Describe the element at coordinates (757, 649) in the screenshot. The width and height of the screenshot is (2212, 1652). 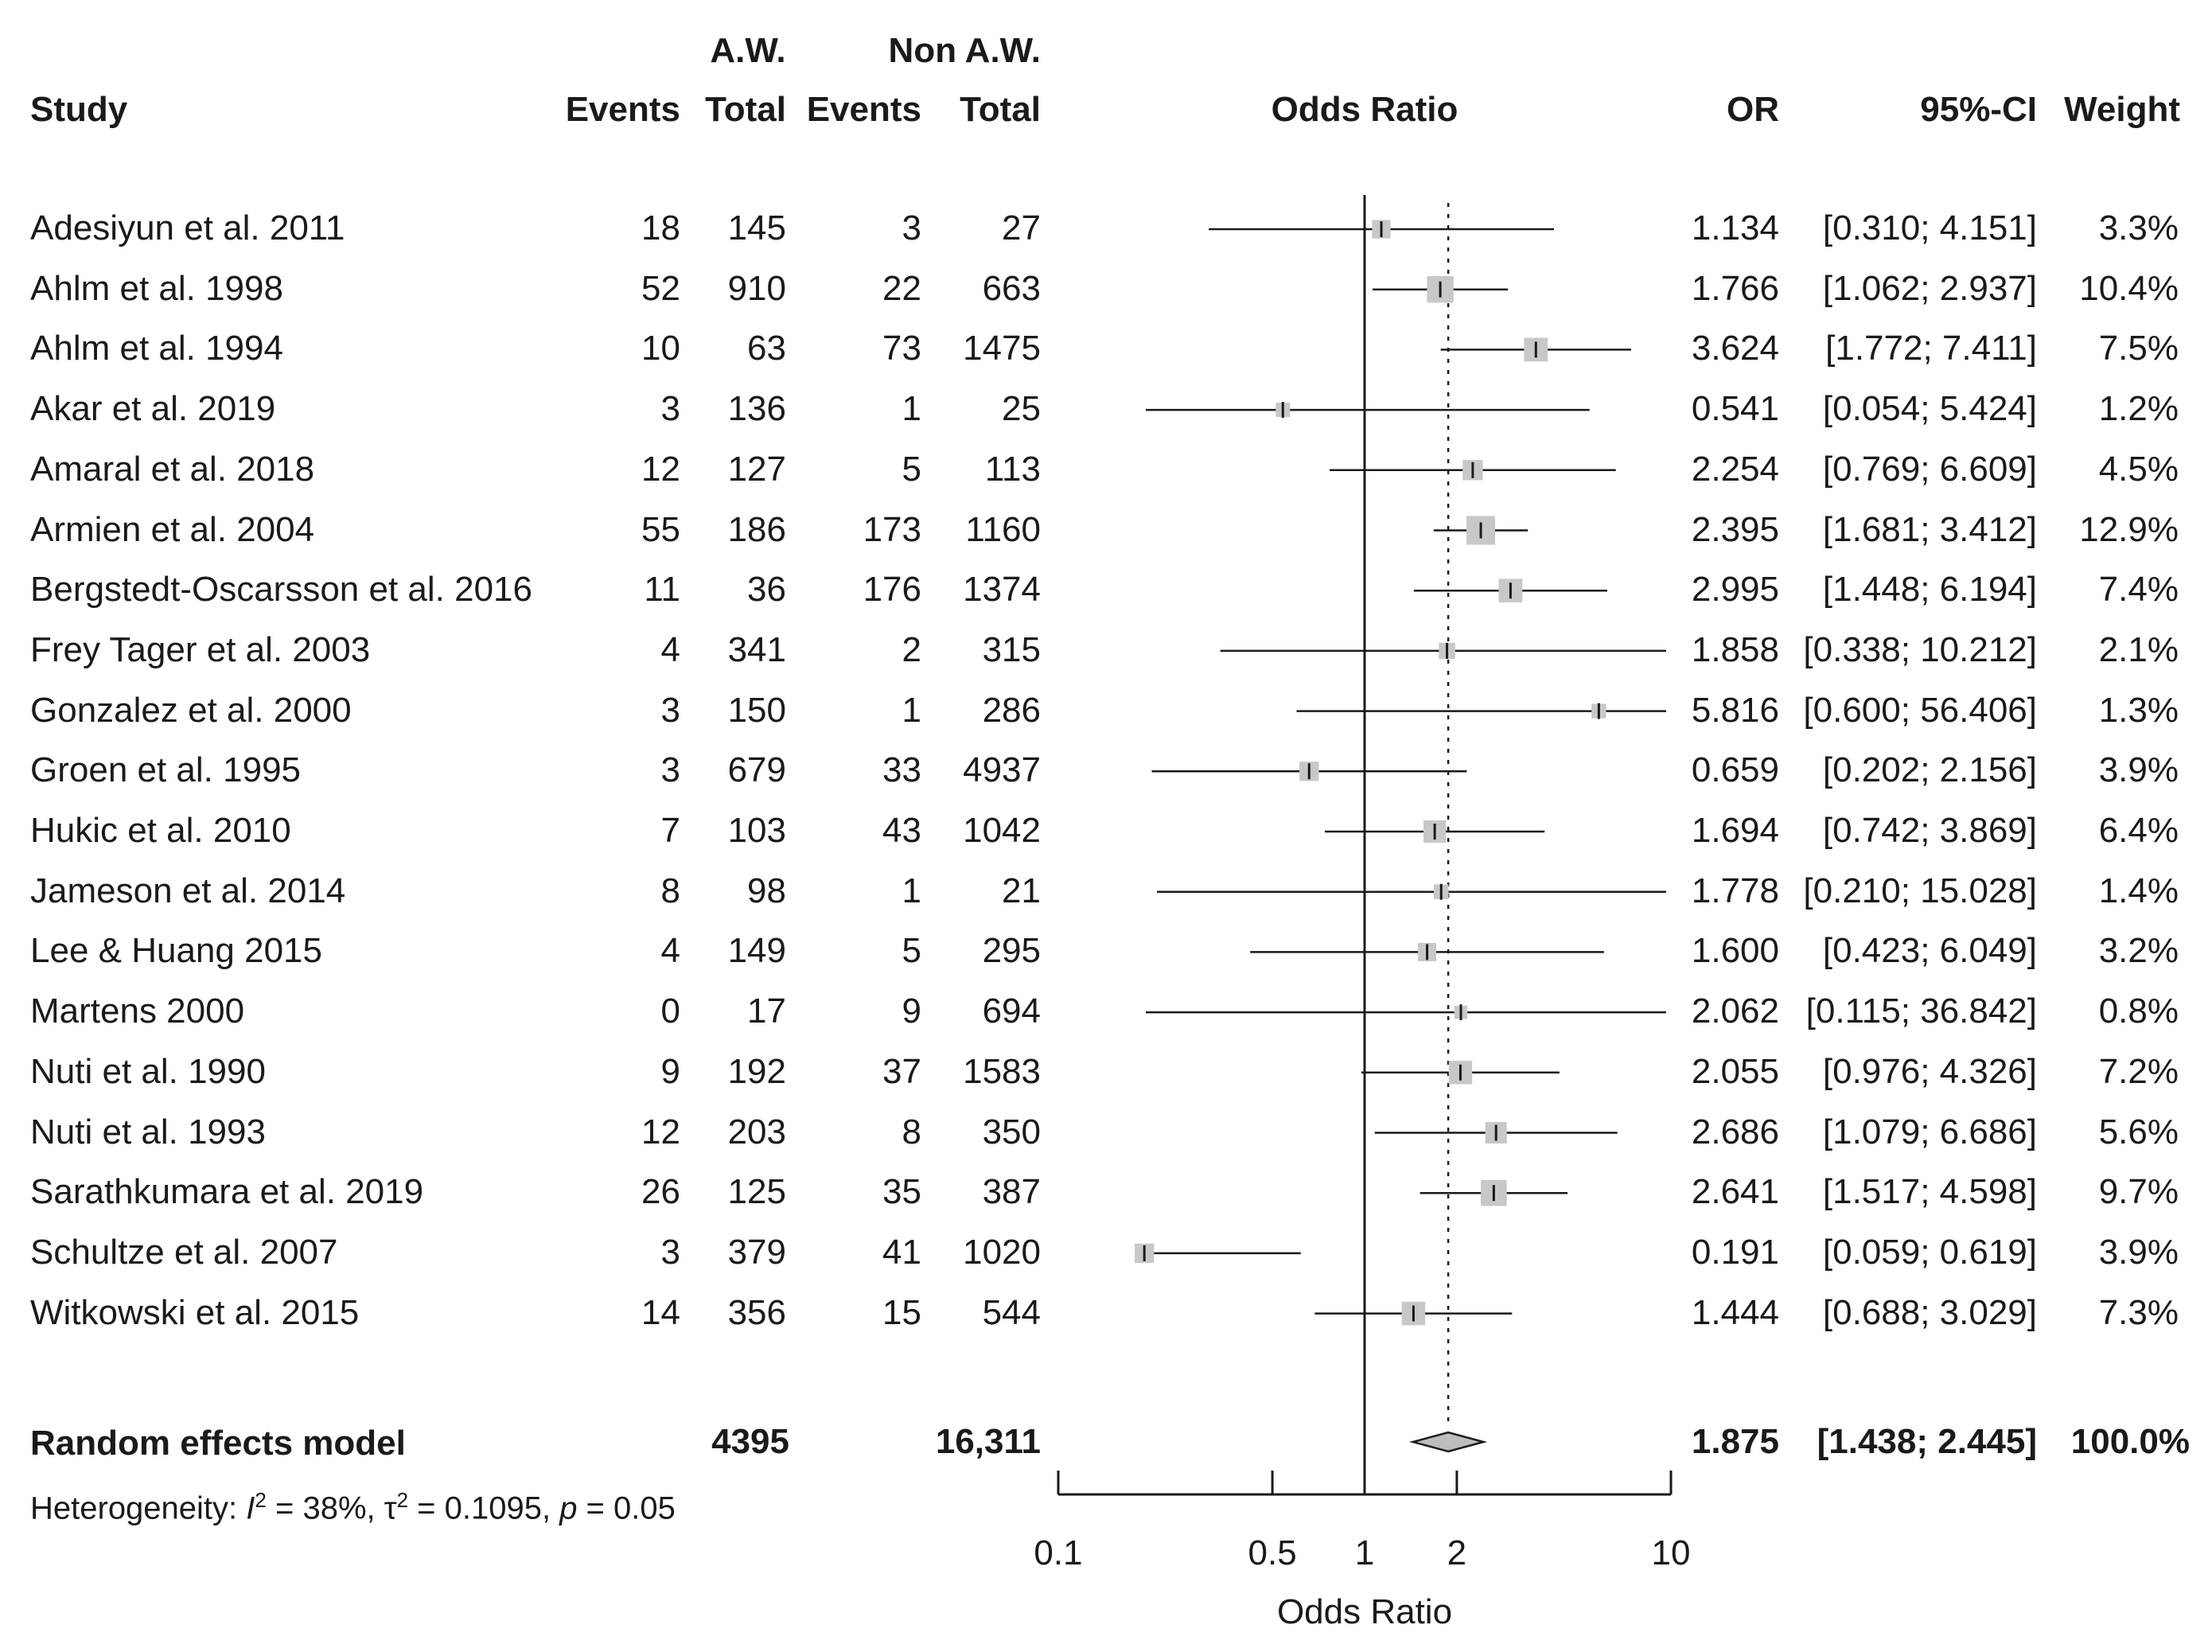
I see `aw-total: 341` at that location.